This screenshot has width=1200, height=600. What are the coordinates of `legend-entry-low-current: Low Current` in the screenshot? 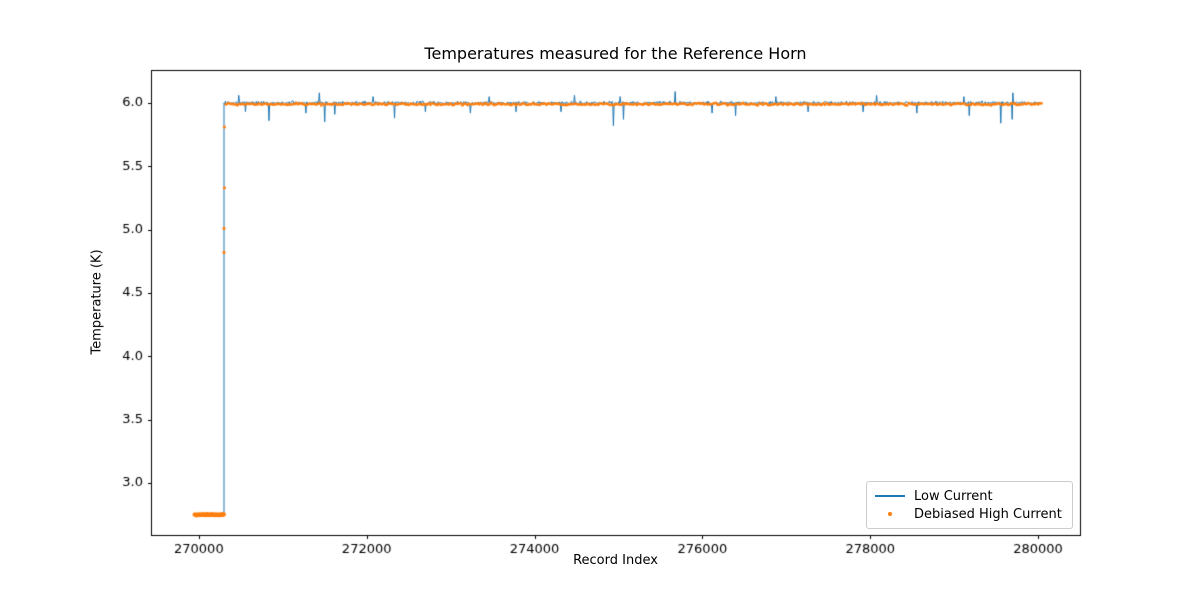 It's located at (969, 496).